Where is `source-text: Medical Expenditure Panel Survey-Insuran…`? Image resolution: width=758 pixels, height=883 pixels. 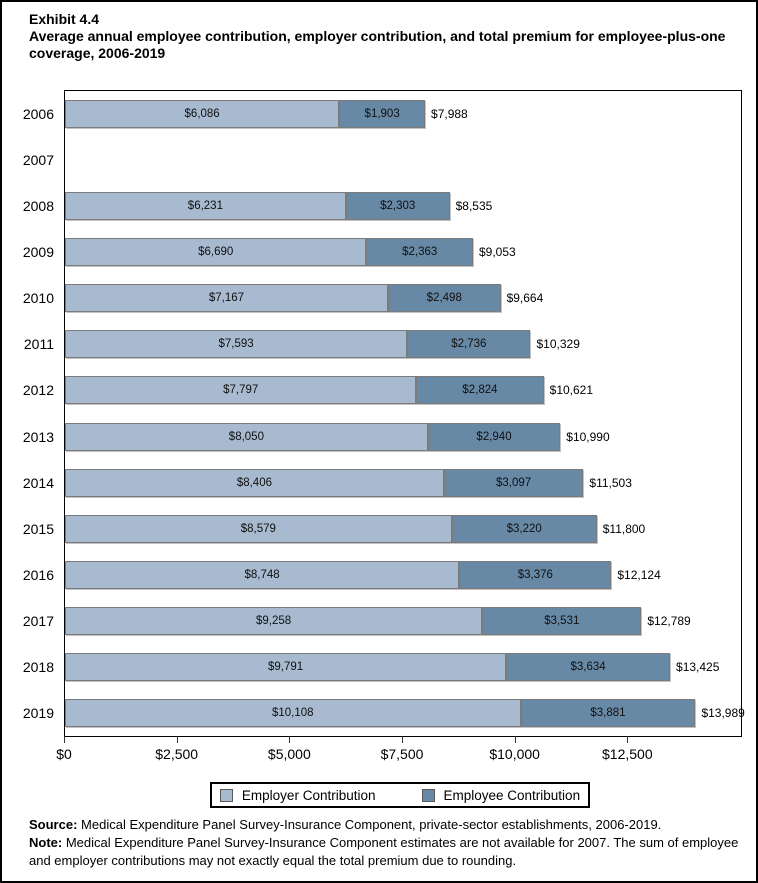 source-text: Medical Expenditure Panel Survey-Insuran… is located at coordinates (371, 824).